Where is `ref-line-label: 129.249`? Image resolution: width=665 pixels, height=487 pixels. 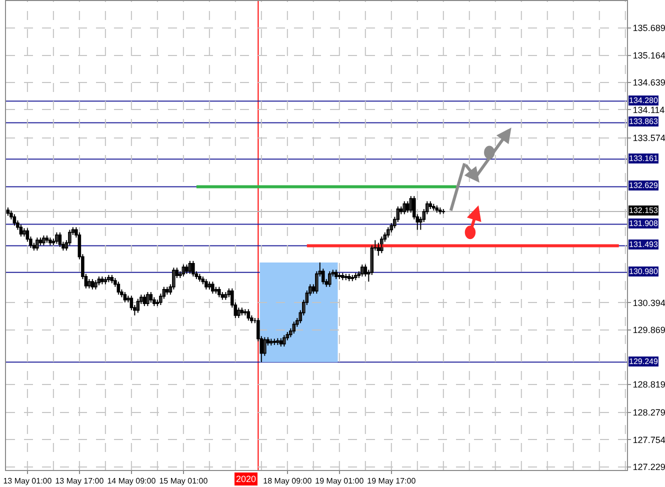
ref-line-label: 129.249 is located at coordinates (643, 361).